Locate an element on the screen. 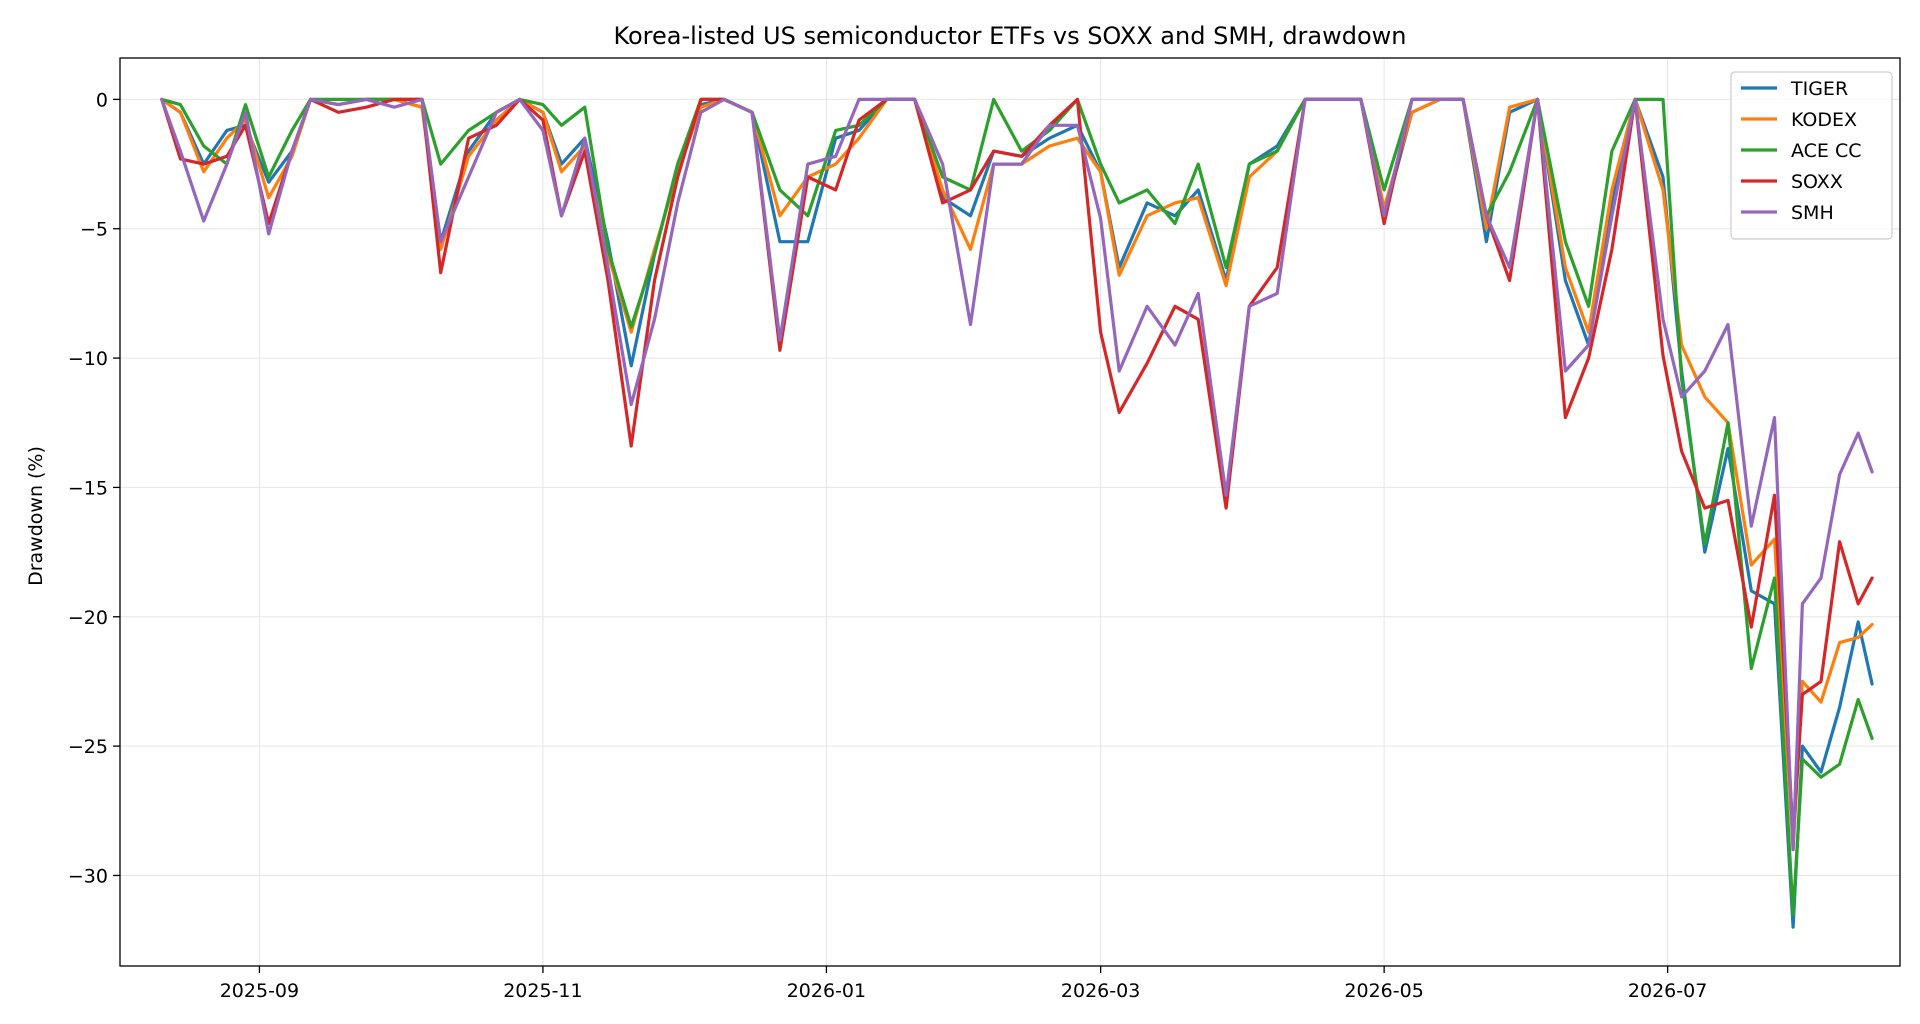  y-tick-label: 0 is located at coordinates (102, 100).